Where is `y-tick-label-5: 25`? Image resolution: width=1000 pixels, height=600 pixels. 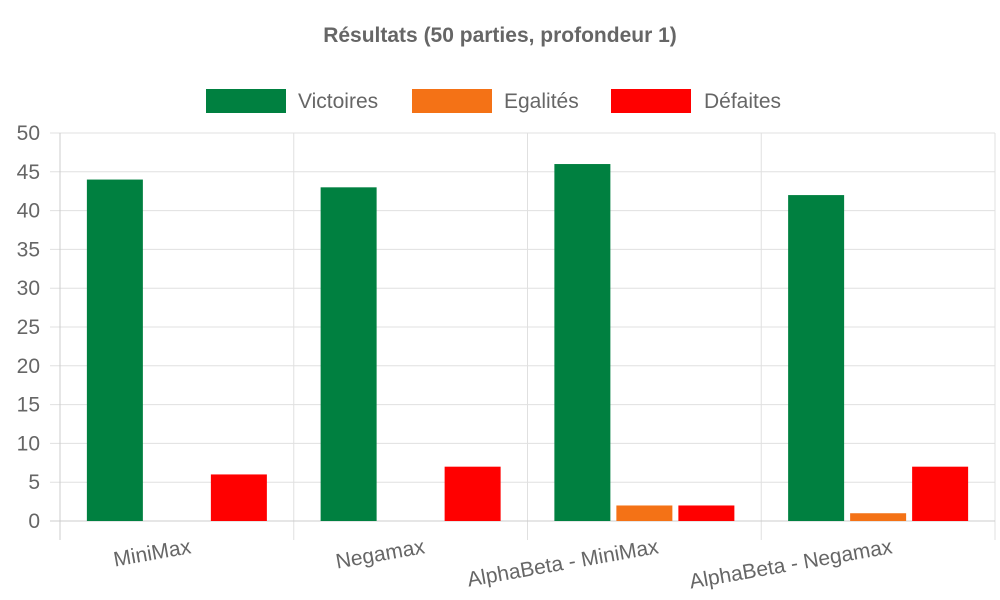 y-tick-label-5: 25 is located at coordinates (28, 327).